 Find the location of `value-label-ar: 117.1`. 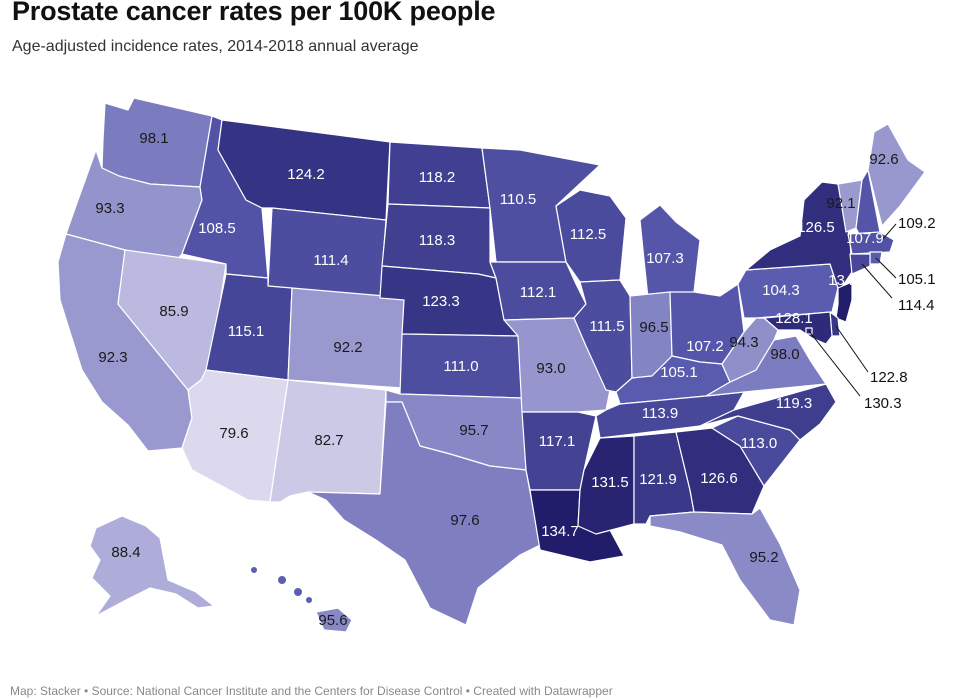

value-label-ar: 117.1 is located at coordinates (557, 441).